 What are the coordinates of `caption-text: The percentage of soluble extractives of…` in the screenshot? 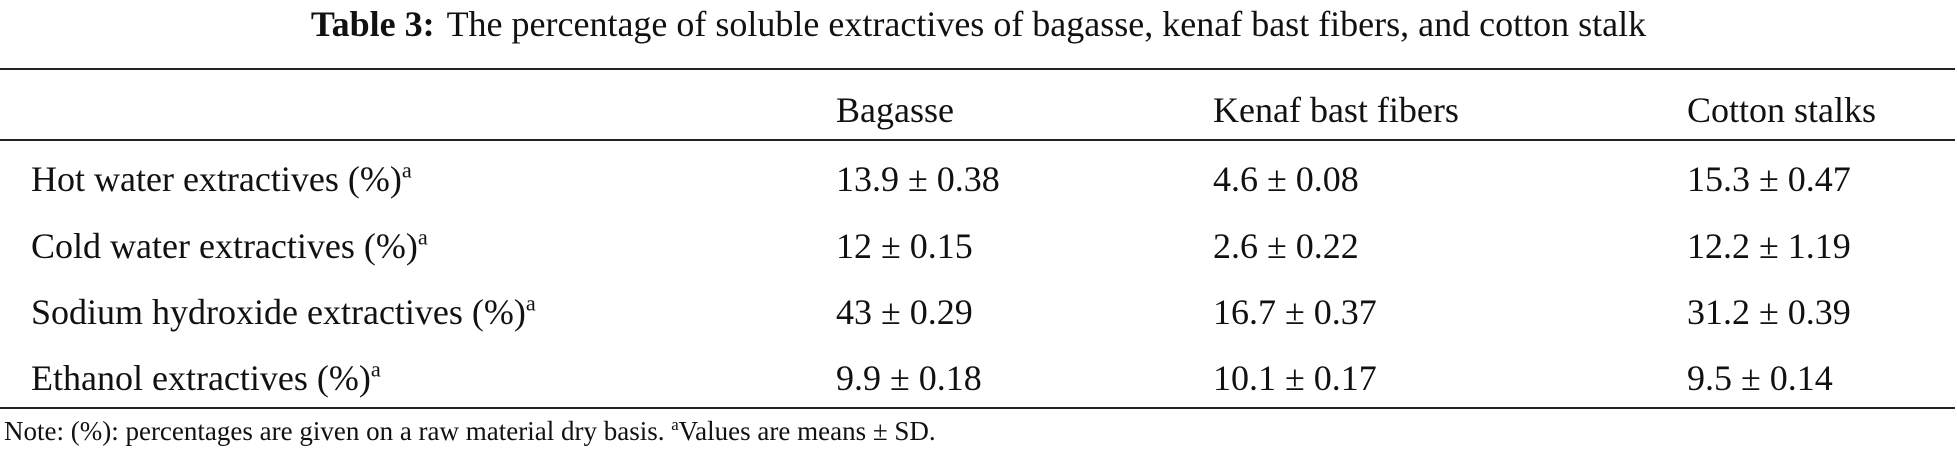 It's located at (1046, 24).